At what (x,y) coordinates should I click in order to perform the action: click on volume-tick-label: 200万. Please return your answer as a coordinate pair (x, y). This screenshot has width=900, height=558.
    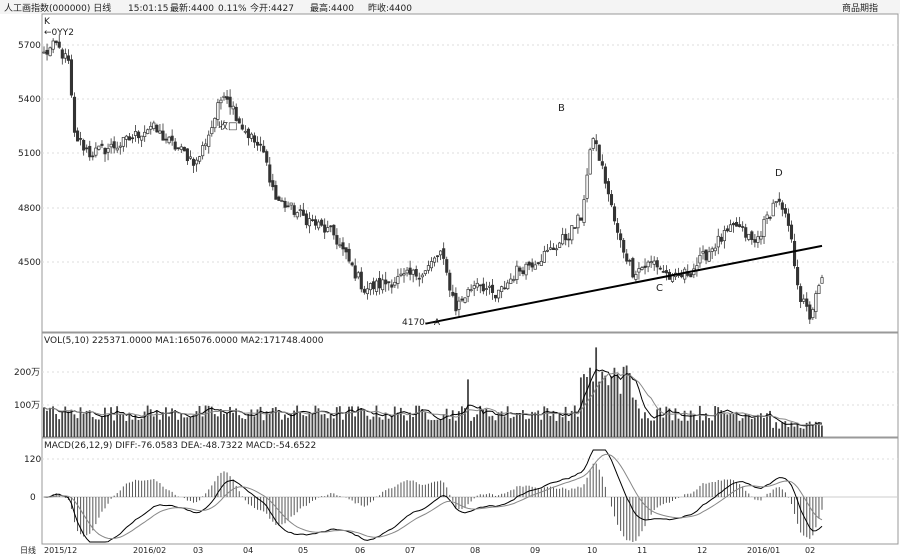
    Looking at the image, I should click on (27, 373).